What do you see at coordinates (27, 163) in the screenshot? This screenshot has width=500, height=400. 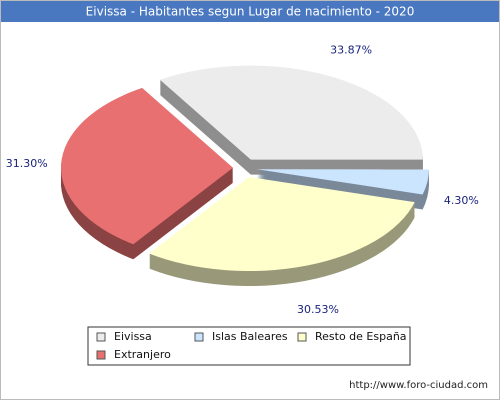 I see `value-label: 31.30%` at bounding box center [27, 163].